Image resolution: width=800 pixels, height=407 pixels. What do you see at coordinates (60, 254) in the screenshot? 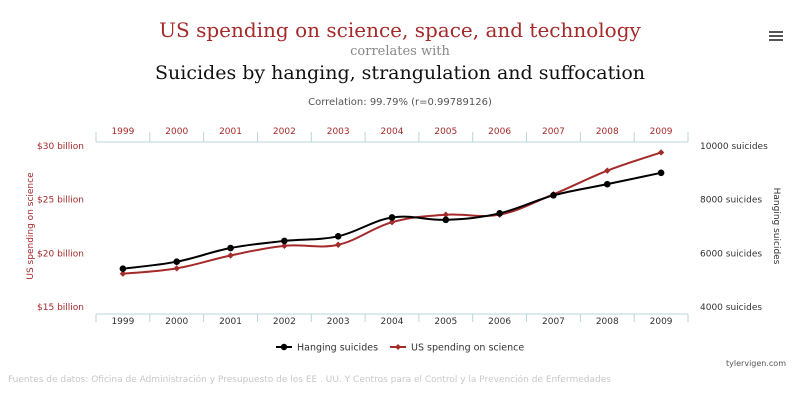
I see `left-y-tick-label: $20 billion` at bounding box center [60, 254].